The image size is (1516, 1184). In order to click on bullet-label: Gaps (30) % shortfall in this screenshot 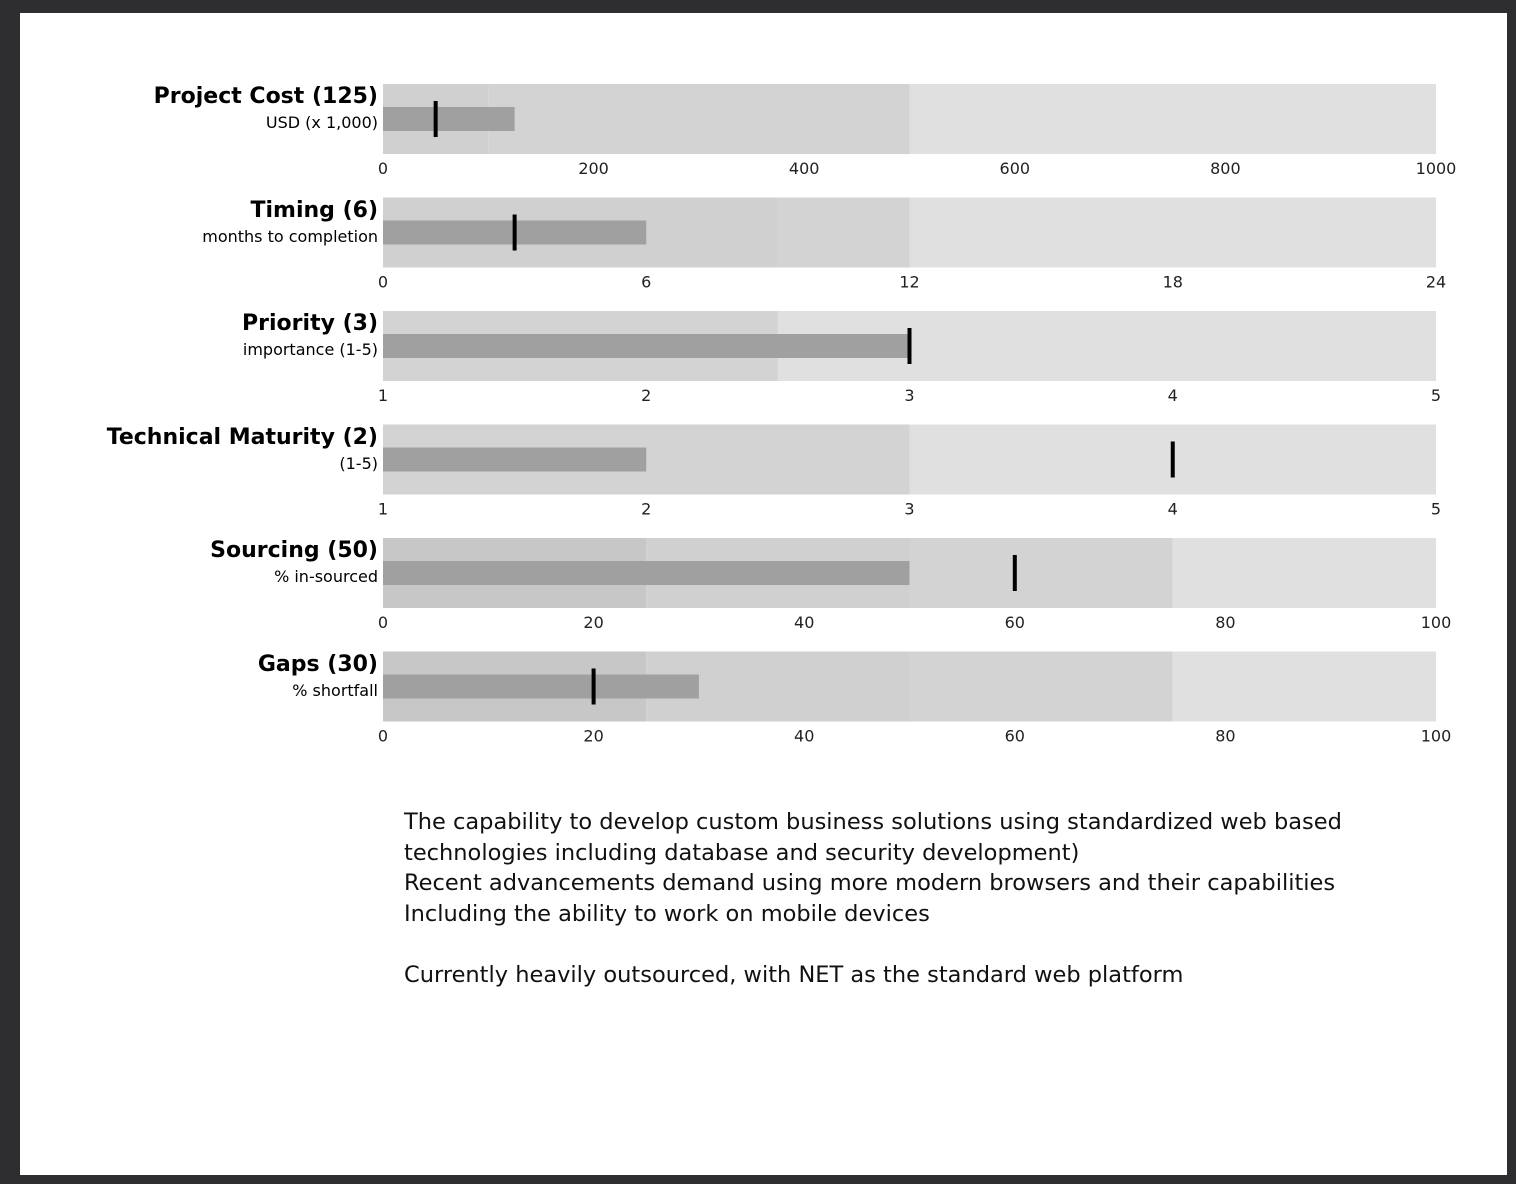, I will do `click(199, 677)`.